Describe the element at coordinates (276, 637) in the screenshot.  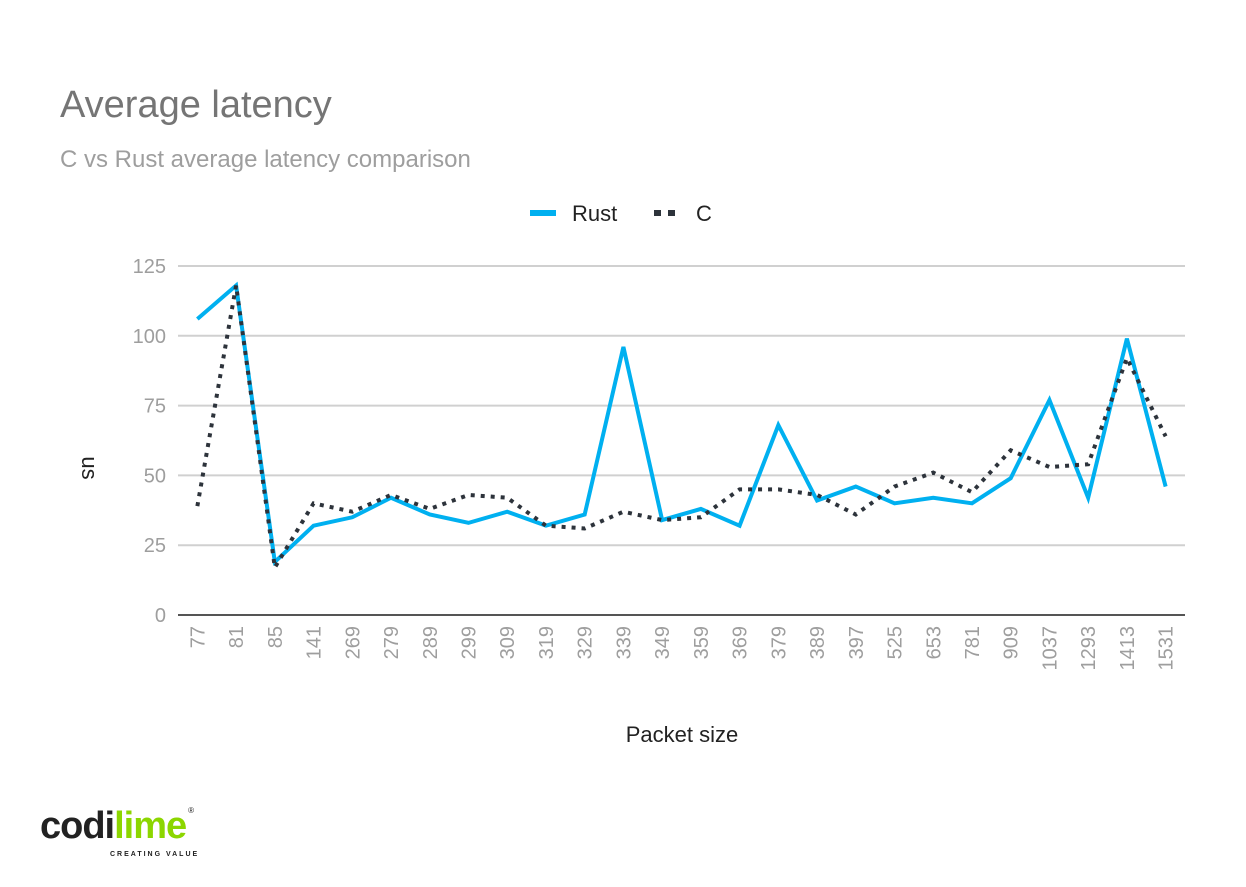
I see `x-tick-label: 85` at that location.